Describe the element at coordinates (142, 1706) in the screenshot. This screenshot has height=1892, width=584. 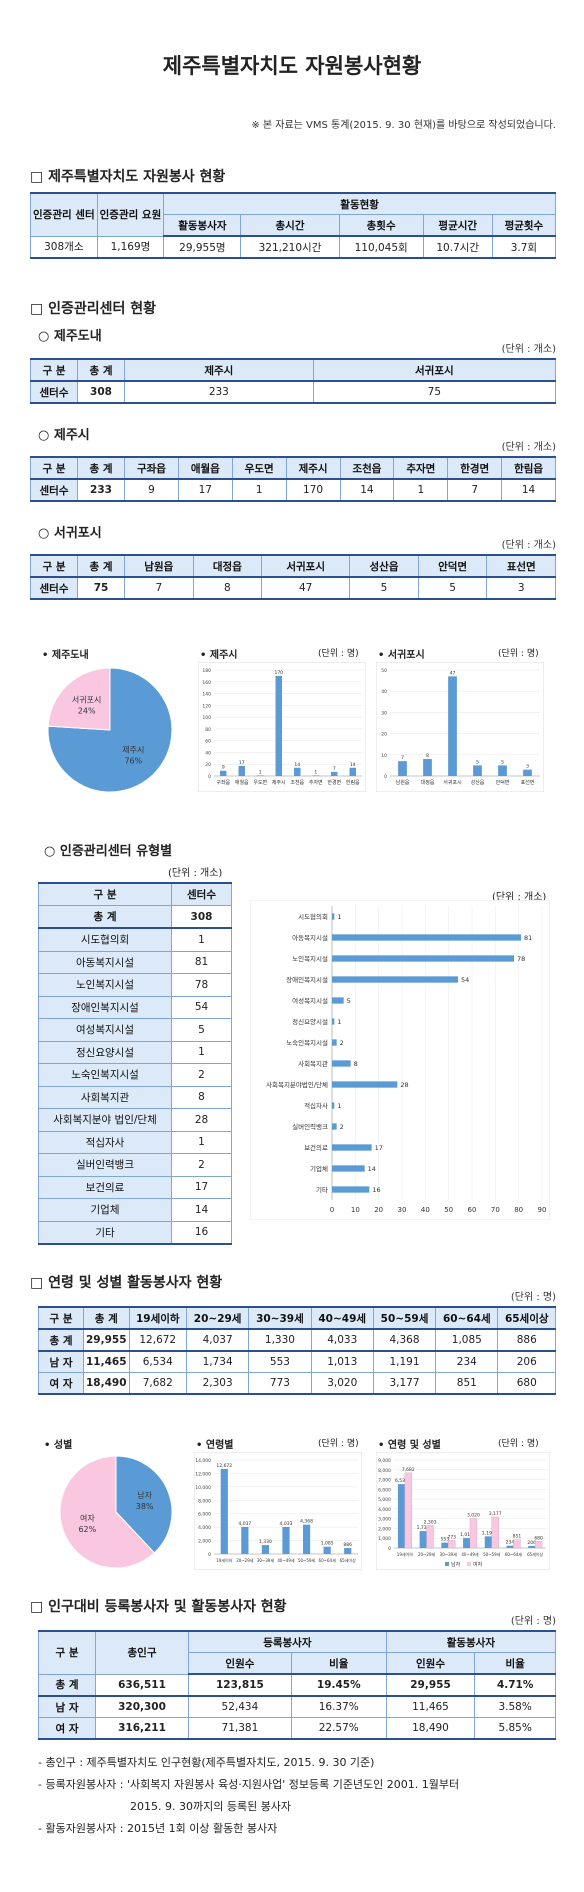
I see `population-cell: 320,300` at that location.